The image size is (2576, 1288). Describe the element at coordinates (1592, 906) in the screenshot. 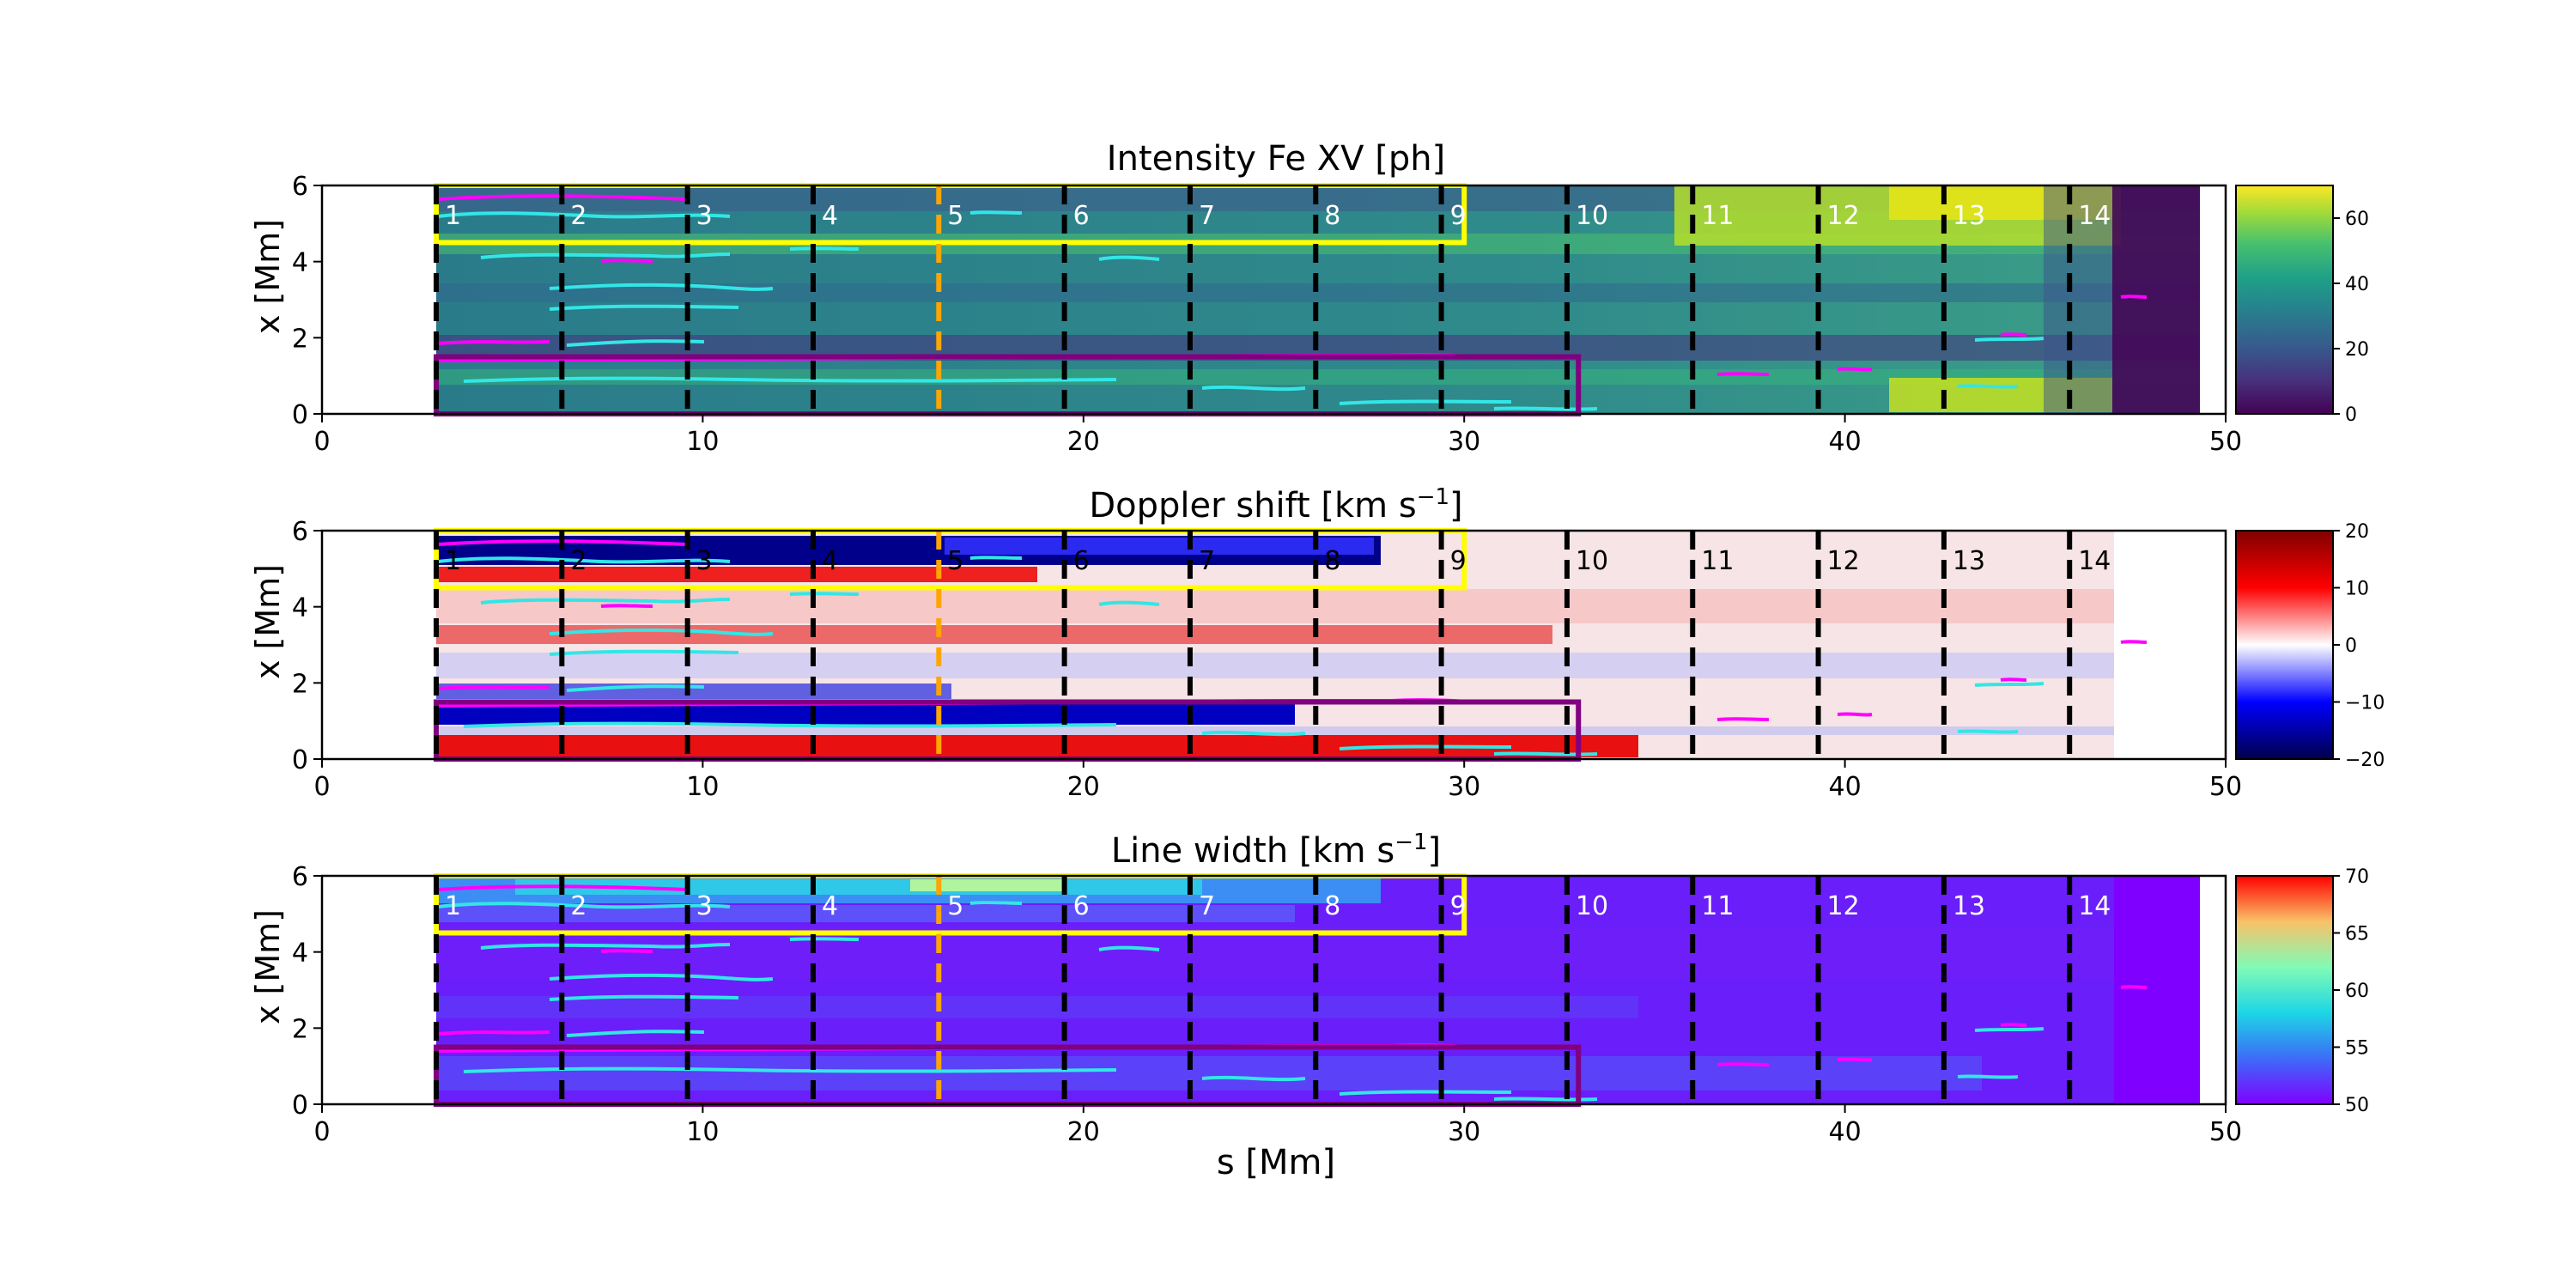

I see `slit-label: 10` at that location.